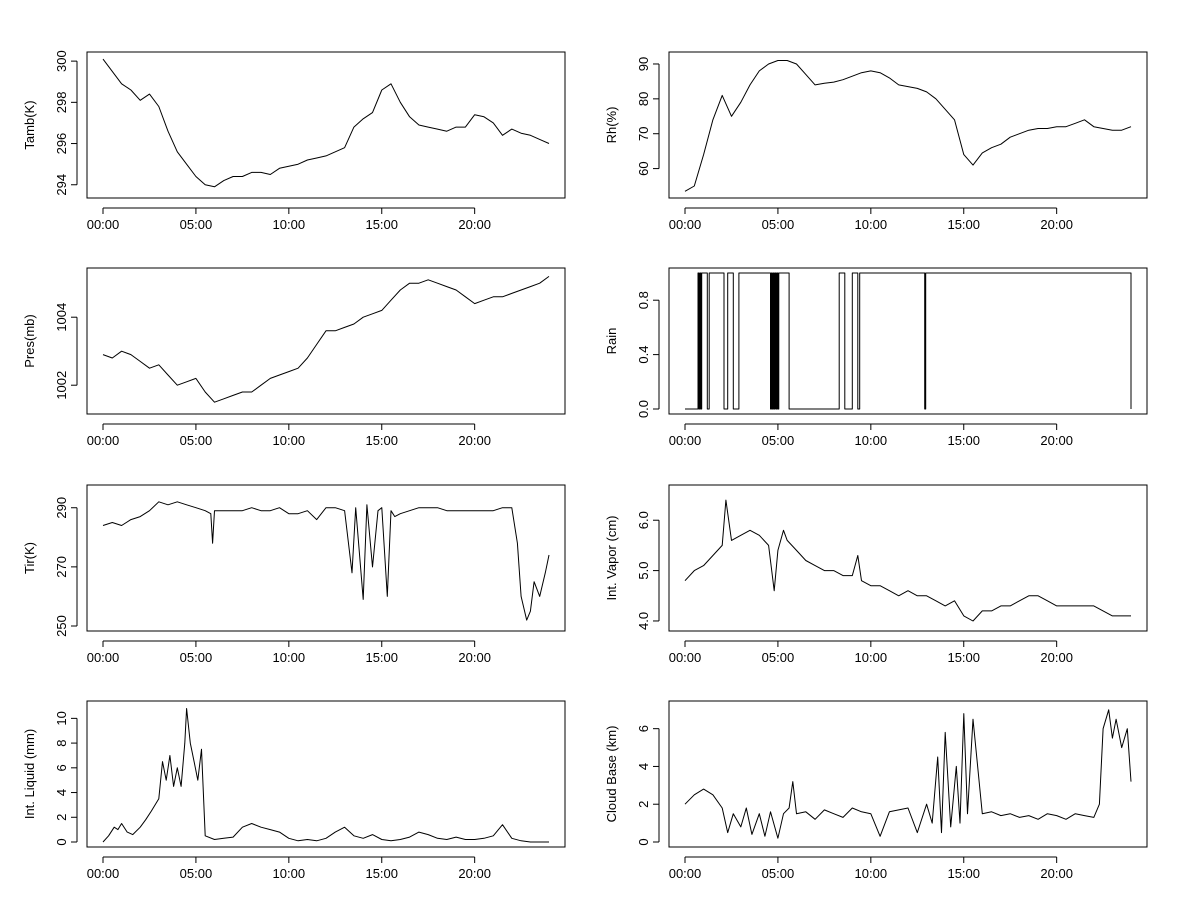  I want to click on y-tick-label: 290, so click(61, 508).